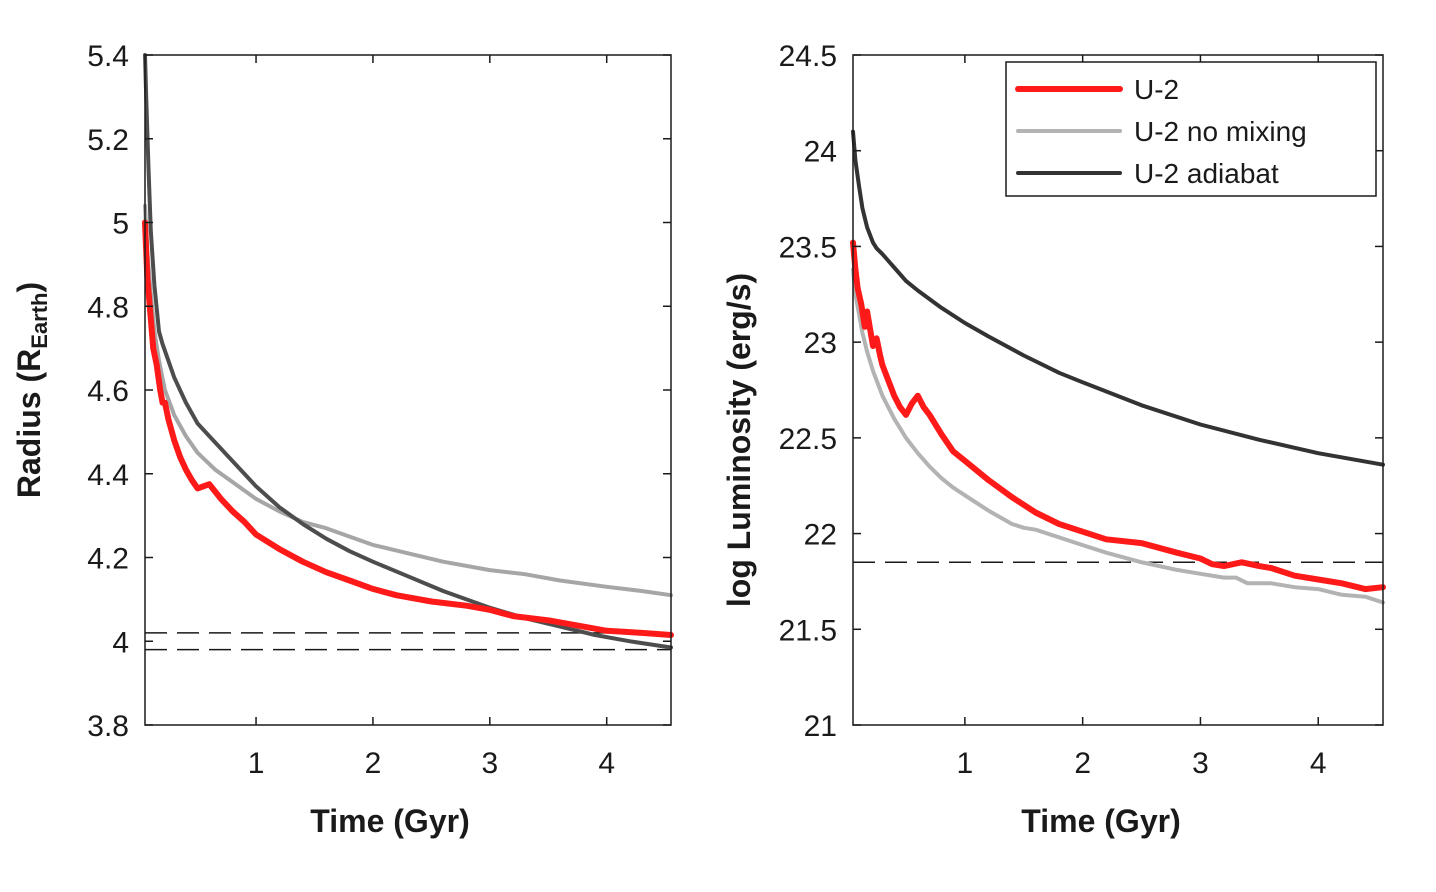 The image size is (1436, 892). What do you see at coordinates (820, 152) in the screenshot?
I see `luminosity-y-tick-label: 24` at bounding box center [820, 152].